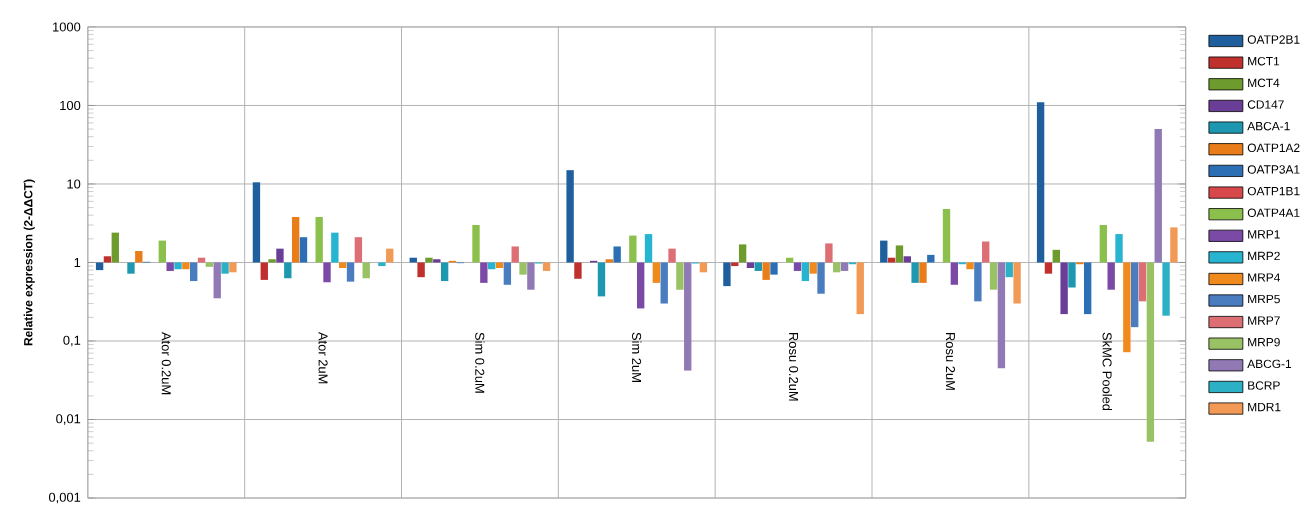 This screenshot has height=512, width=1310. What do you see at coordinates (794, 367) in the screenshot?
I see `x-tick-label: Rosu 0.2uM` at bounding box center [794, 367].